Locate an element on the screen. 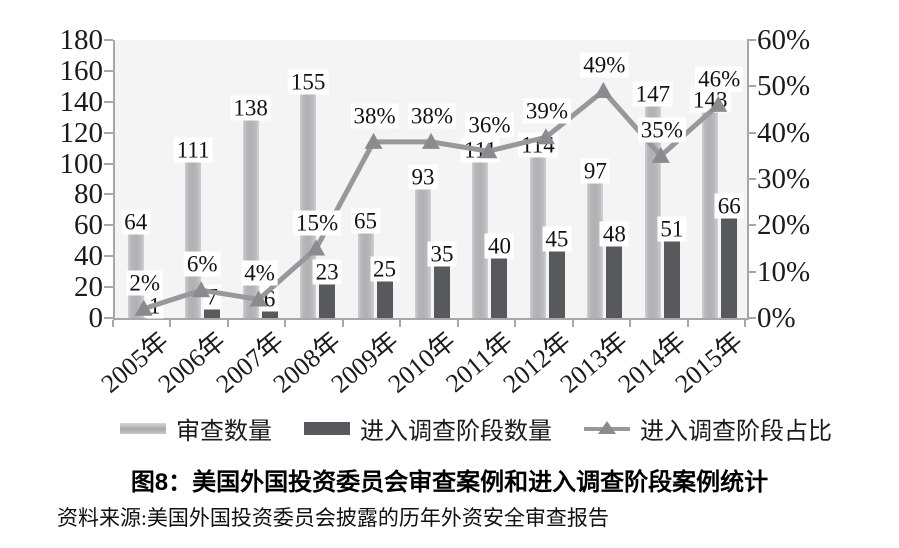  bar-value-label-investigation: 66 is located at coordinates (729, 206).